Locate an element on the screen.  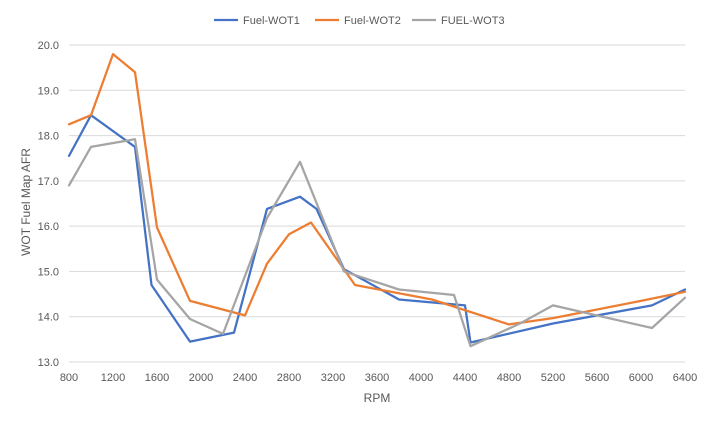
y-tick-label: 16.0 is located at coordinates (48, 227).